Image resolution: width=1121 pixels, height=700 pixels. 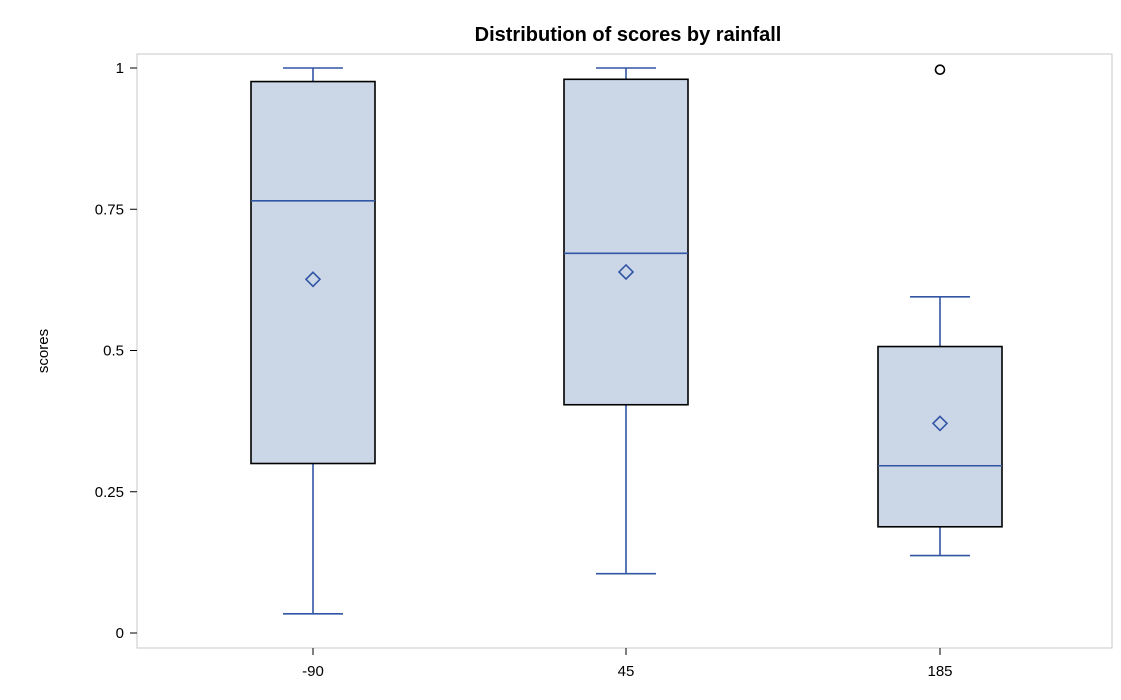 What do you see at coordinates (313, 341) in the screenshot?
I see `box--90` at bounding box center [313, 341].